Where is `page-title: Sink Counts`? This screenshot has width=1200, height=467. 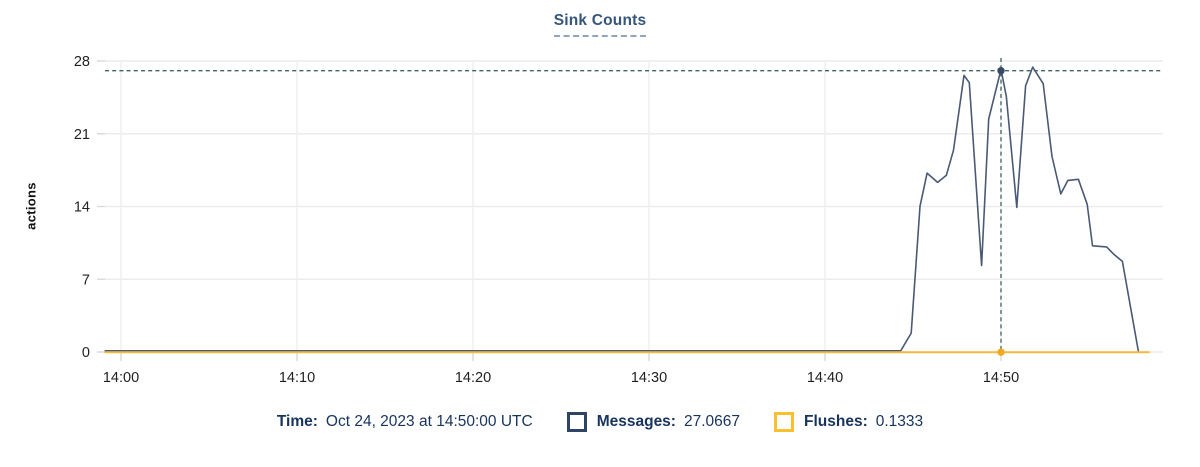
page-title: Sink Counts is located at coordinates (600, 24).